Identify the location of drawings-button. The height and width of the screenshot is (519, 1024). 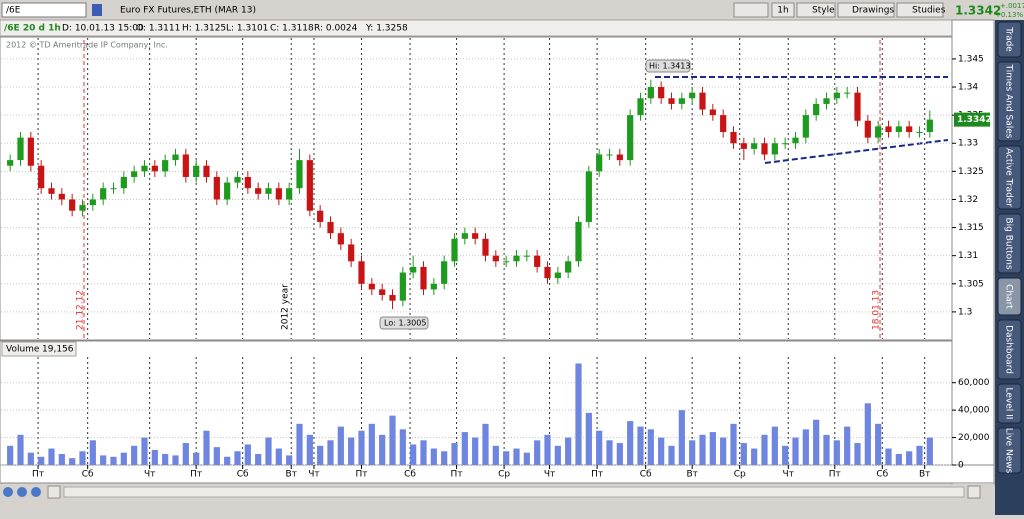
(866, 10).